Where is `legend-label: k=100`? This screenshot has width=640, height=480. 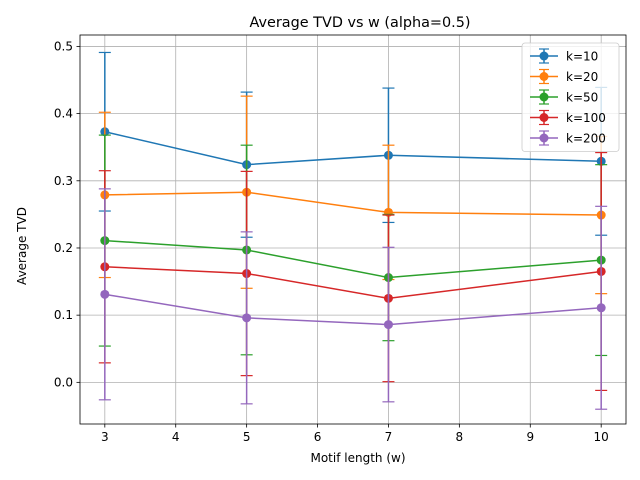 legend-label: k=100 is located at coordinates (586, 118).